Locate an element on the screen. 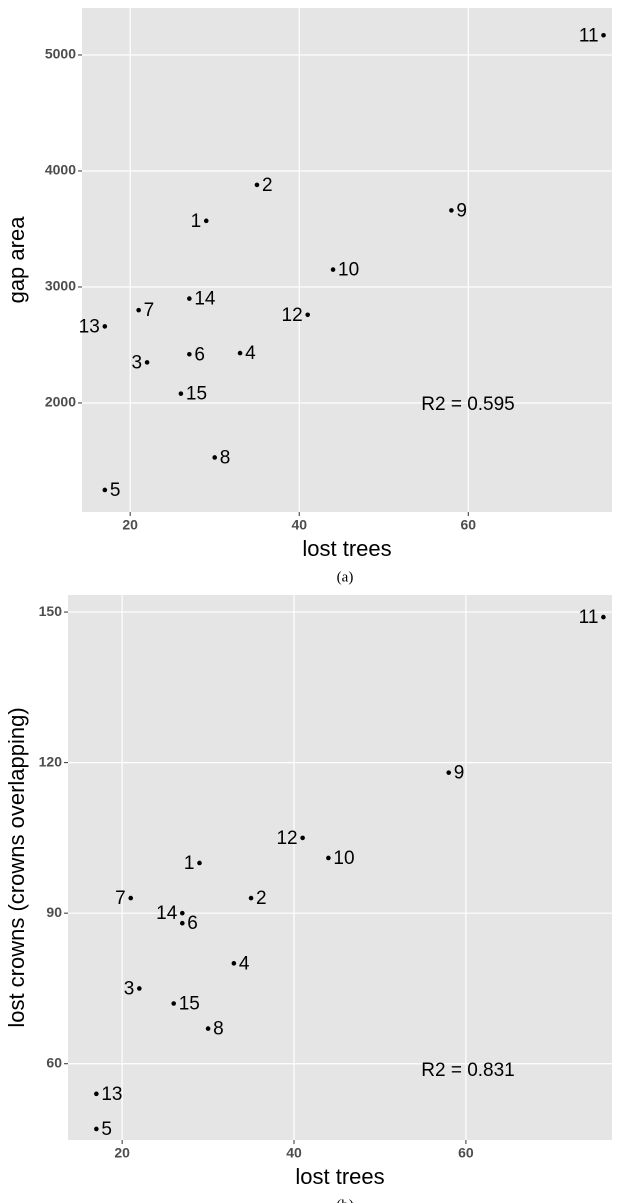  y-tick-label: 120 is located at coordinates (51, 761).